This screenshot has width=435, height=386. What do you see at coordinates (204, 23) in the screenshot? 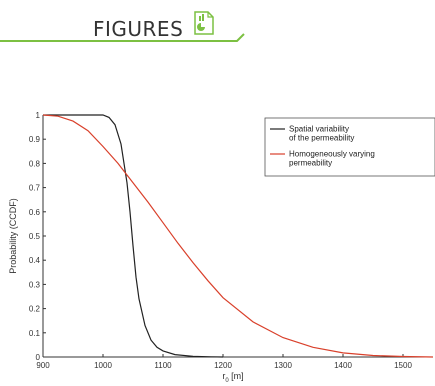
I see `document-chart-icon` at bounding box center [204, 23].